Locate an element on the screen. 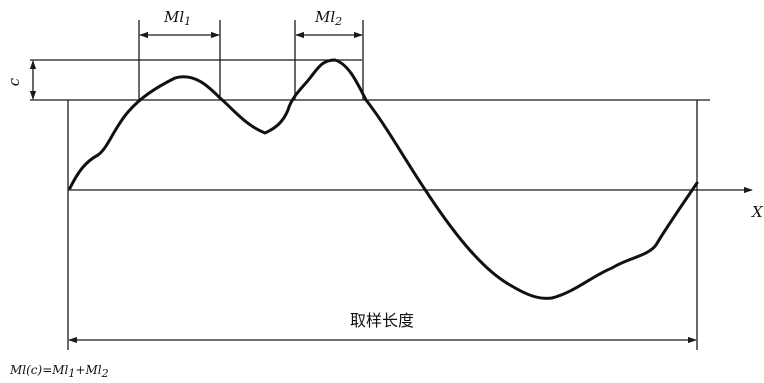 The image size is (764, 383). sampling-length-label: 取样长度 is located at coordinates (382, 320).